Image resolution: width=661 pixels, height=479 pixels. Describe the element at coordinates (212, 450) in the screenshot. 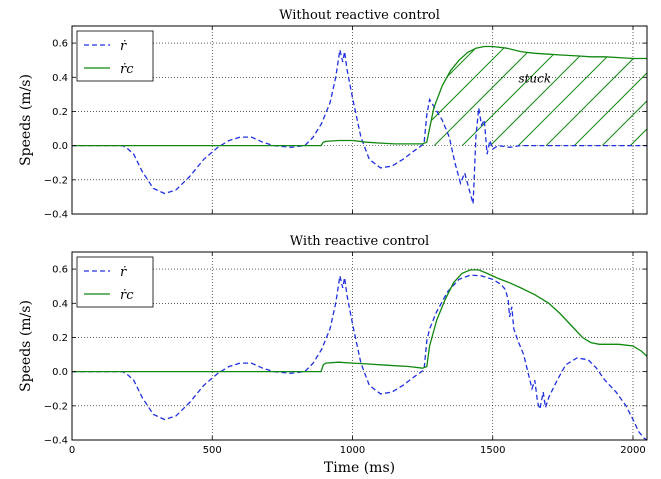

I see `x-tick-label: 500` at that location.